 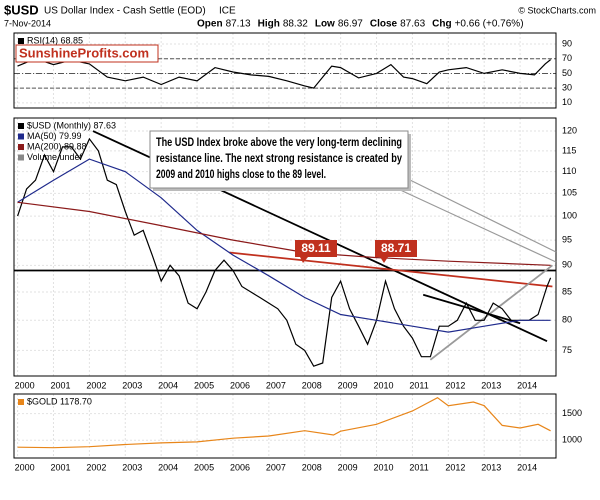 What do you see at coordinates (57, 146) in the screenshot?
I see `legend-label: MA(200) 89.88` at bounding box center [57, 146].